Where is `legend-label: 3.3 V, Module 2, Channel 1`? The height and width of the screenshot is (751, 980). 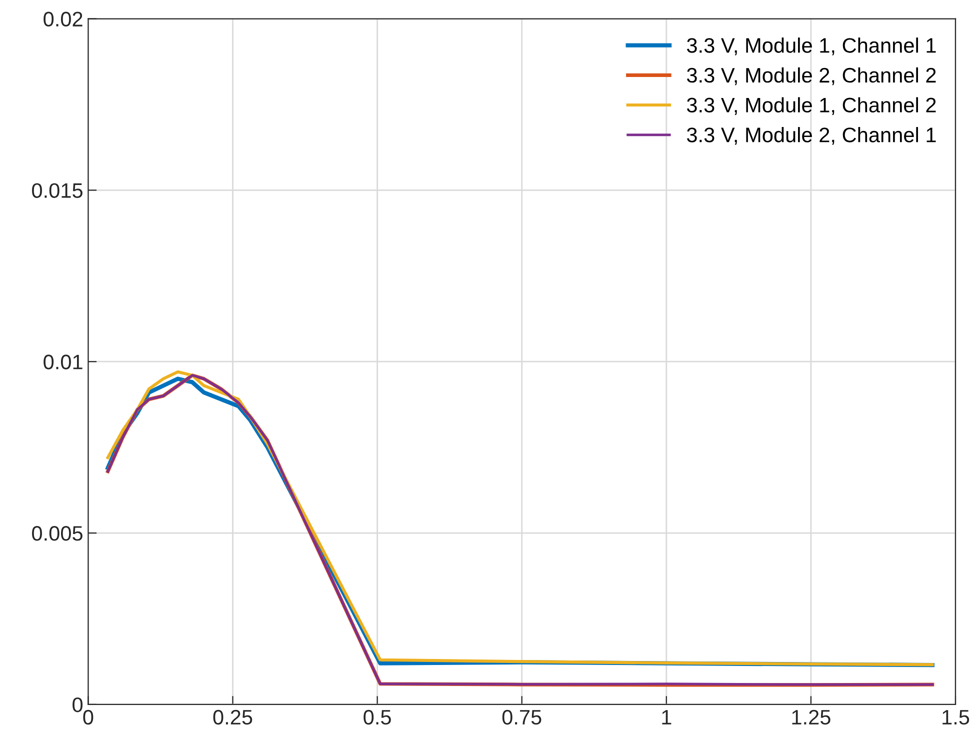
legend-label: 3.3 V, Module 2, Channel 1 is located at coordinates (811, 136).